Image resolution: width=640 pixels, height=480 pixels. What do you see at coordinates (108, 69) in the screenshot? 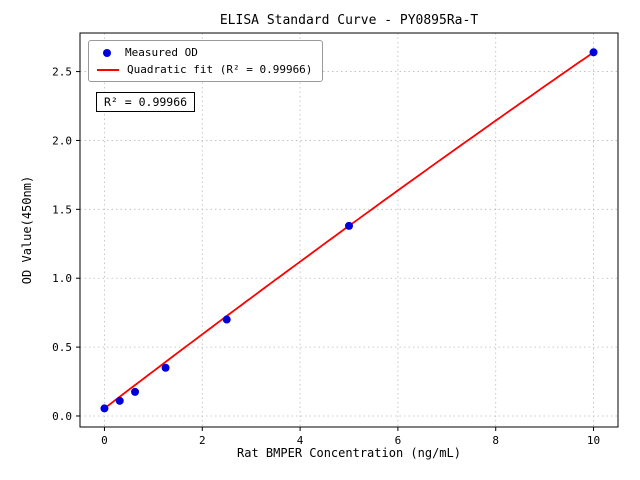
I see `legend-line-icon` at bounding box center [108, 69].